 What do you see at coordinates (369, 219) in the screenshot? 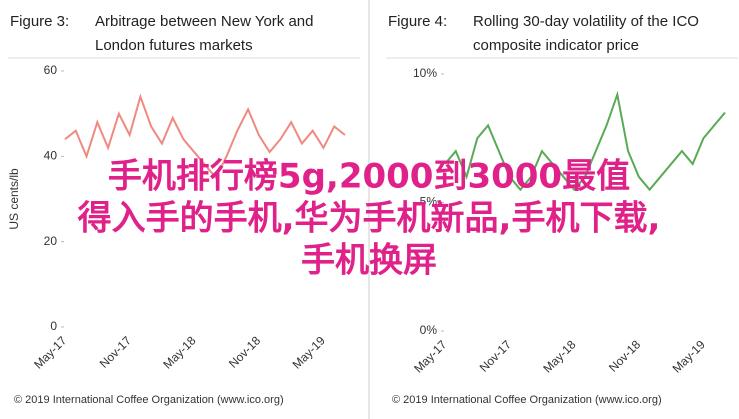
I see `overlay-text: 得入手的手机,华为手机新品,手机下载,` at bounding box center [369, 219].